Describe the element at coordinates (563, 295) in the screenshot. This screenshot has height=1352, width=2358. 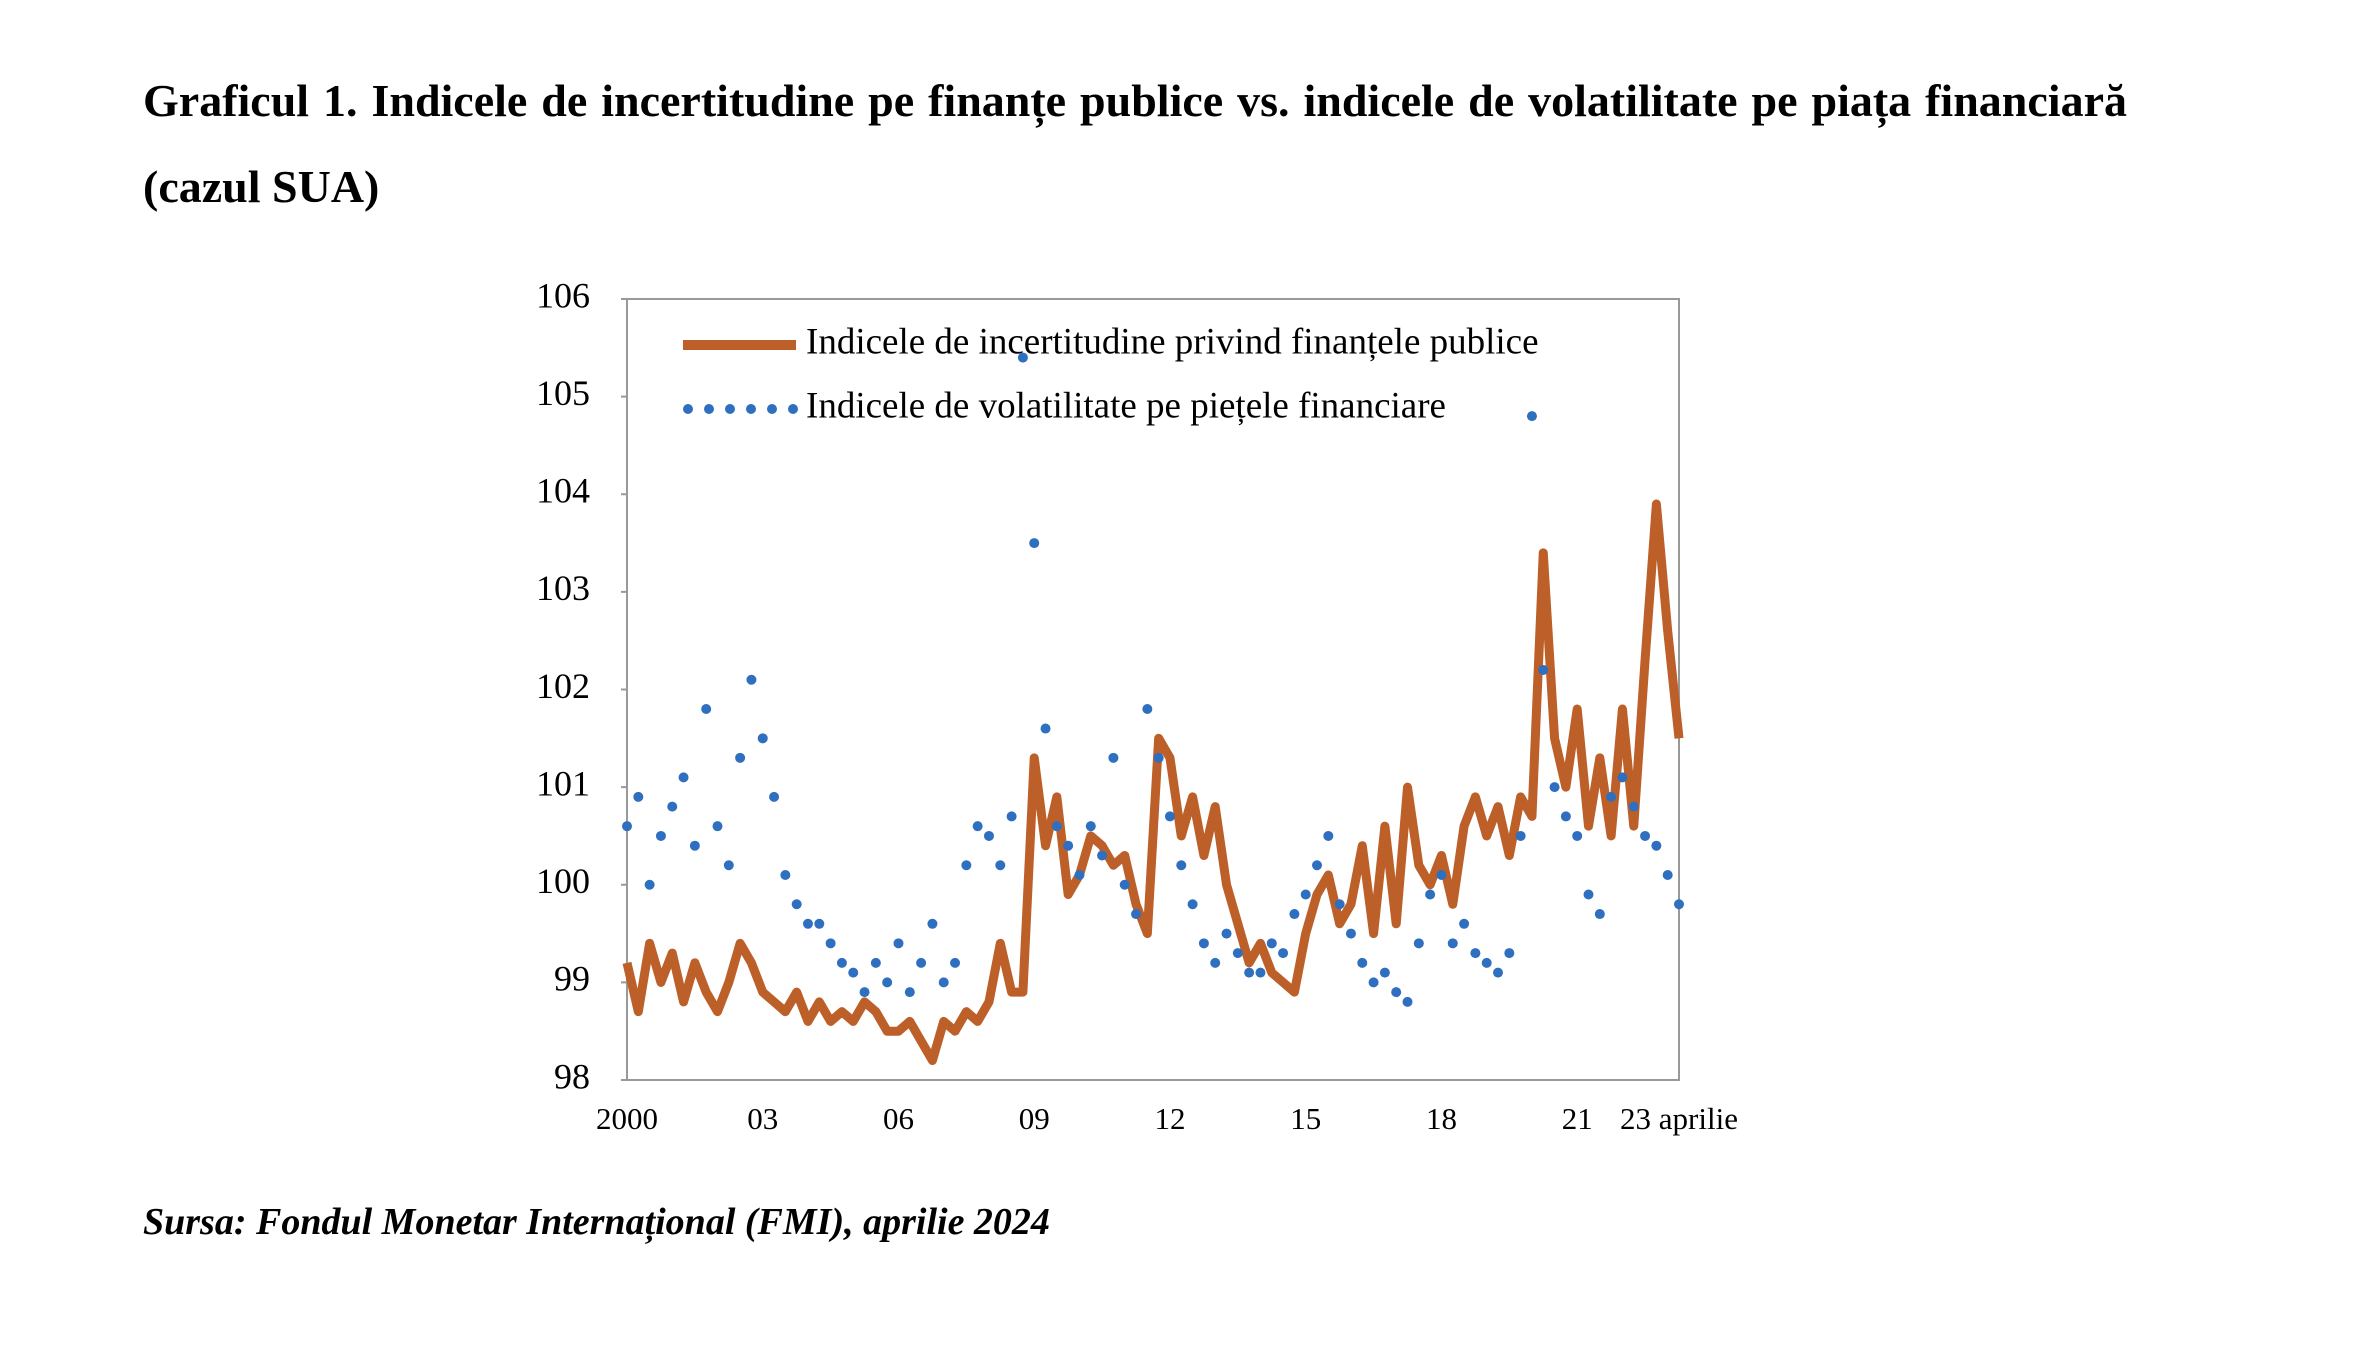
I see `y-tick-label: 106` at that location.